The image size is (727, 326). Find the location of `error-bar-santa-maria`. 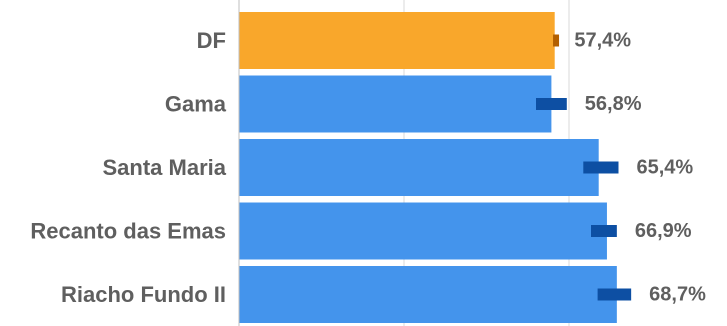

error-bar-santa-maria is located at coordinates (601, 167).